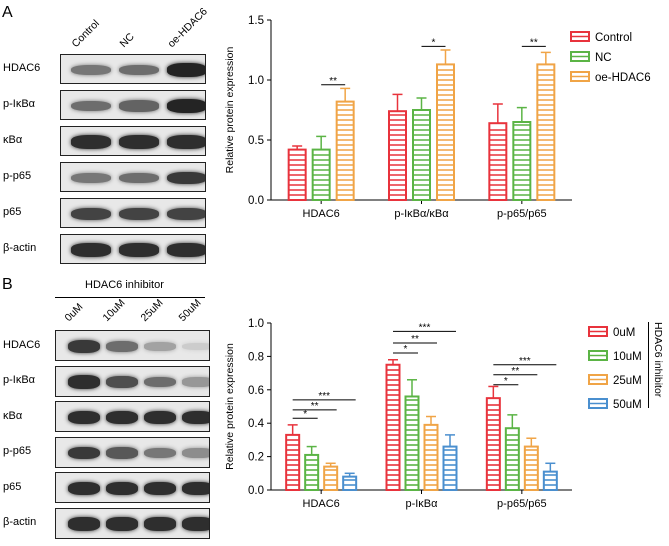 The height and width of the screenshot is (546, 669). Describe the element at coordinates (256, 491) in the screenshot. I see `y-tick-label: 0.0` at that location.